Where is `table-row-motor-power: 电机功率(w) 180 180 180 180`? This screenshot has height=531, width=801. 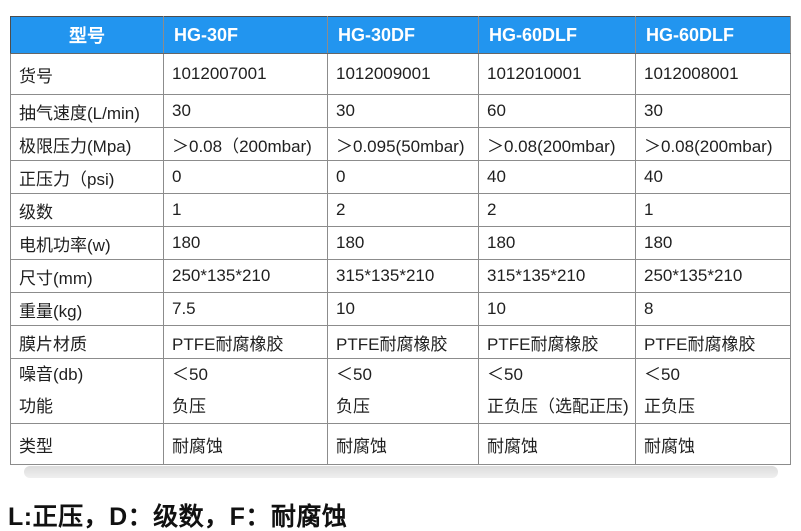 table-row-motor-power: 电机功率(w) 180 180 180 180 is located at coordinates (400, 243).